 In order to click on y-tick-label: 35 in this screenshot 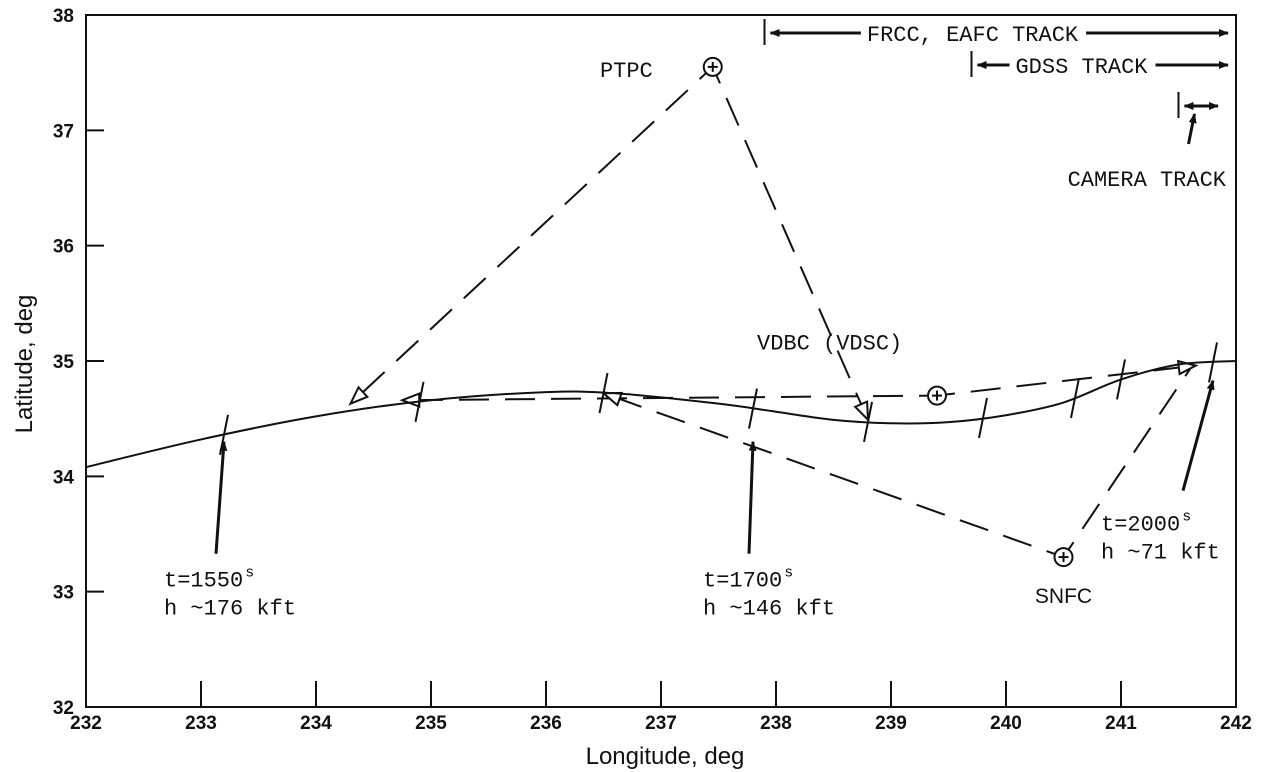, I will do `click(64, 362)`.